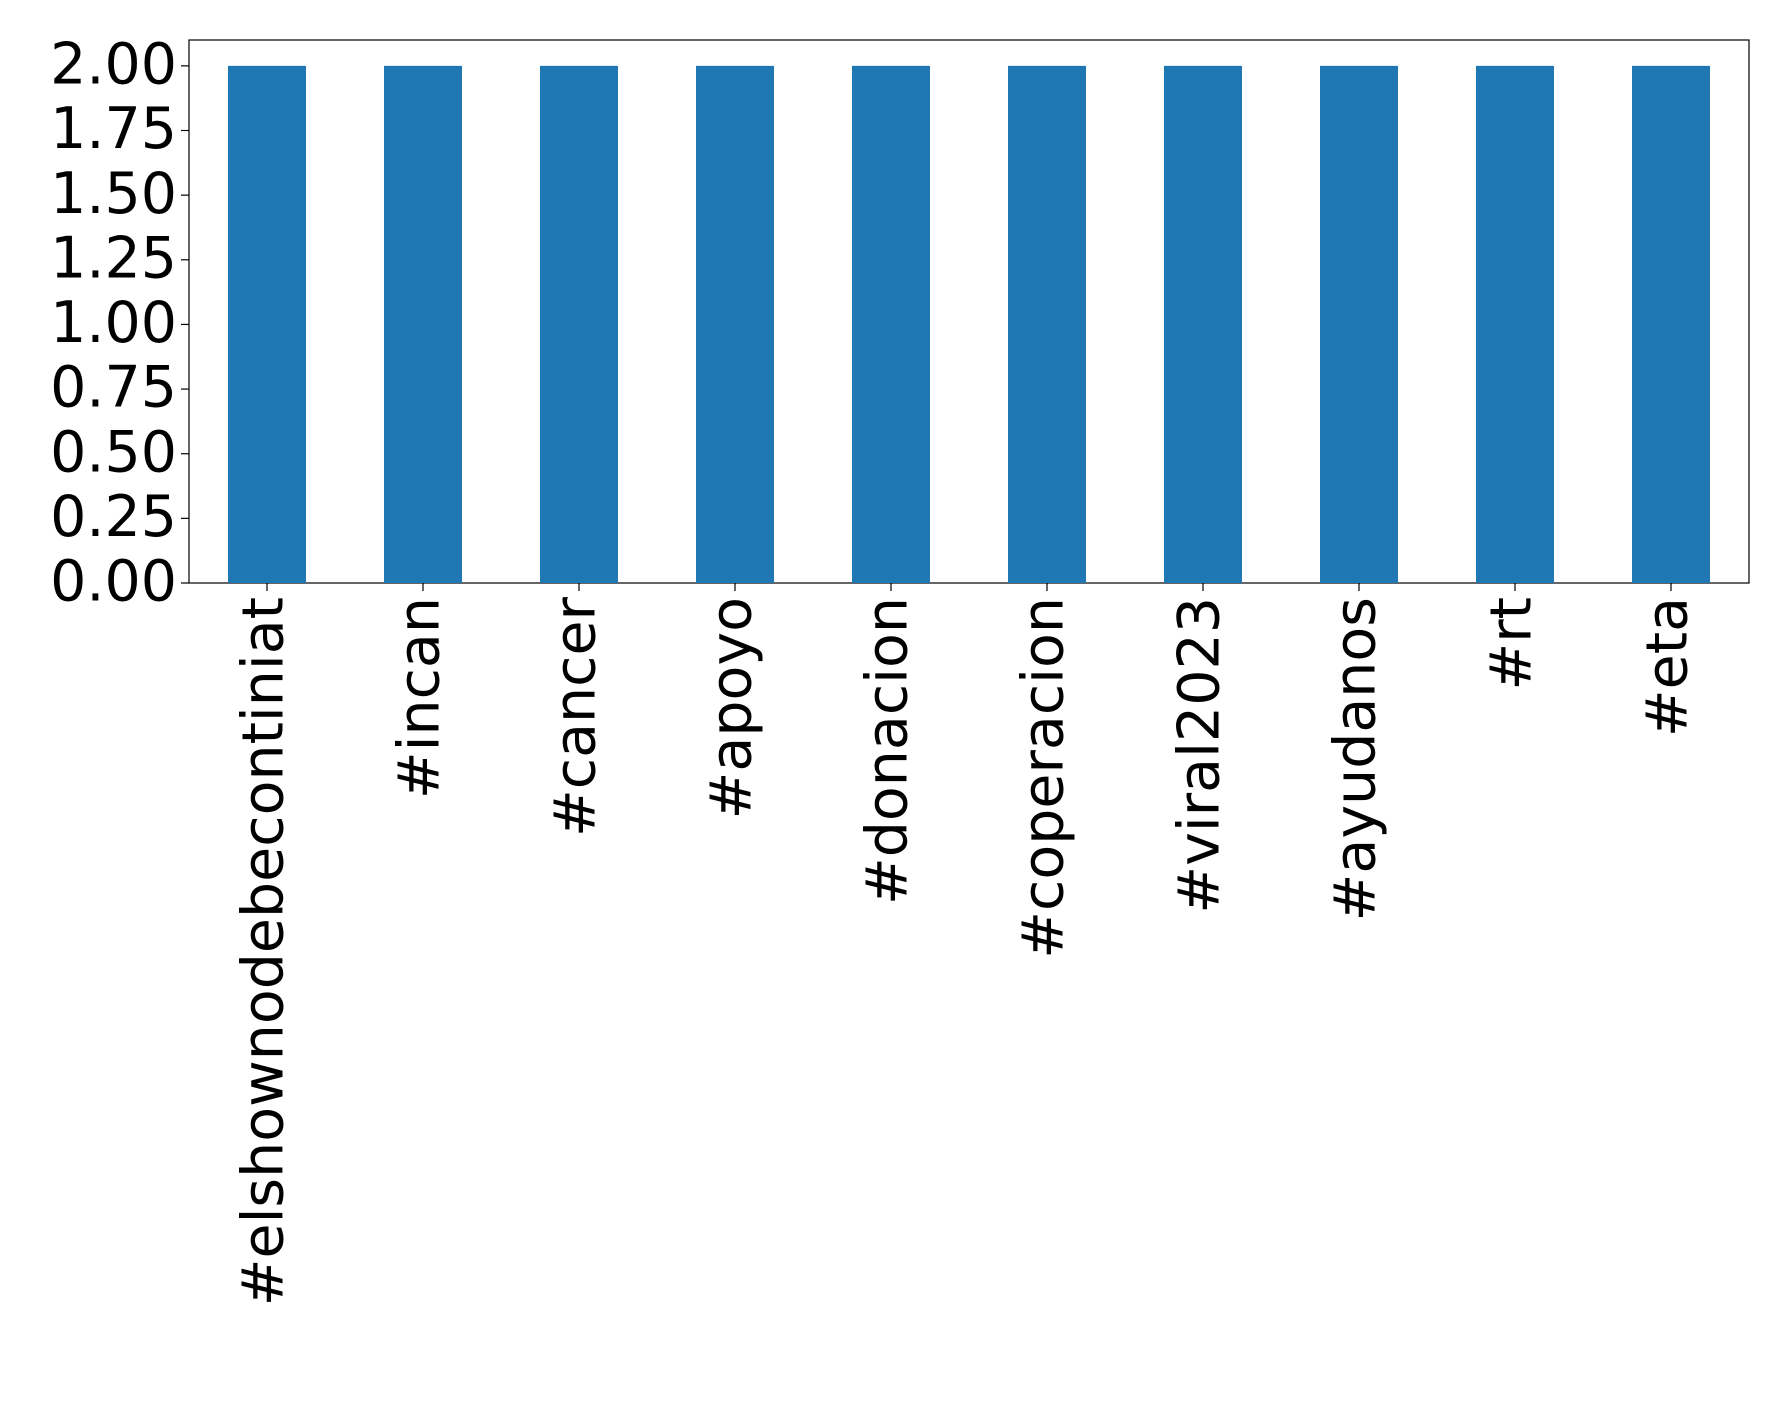  What do you see at coordinates (1668, 667) in the screenshot?
I see `x-tick-label: #eta` at bounding box center [1668, 667].